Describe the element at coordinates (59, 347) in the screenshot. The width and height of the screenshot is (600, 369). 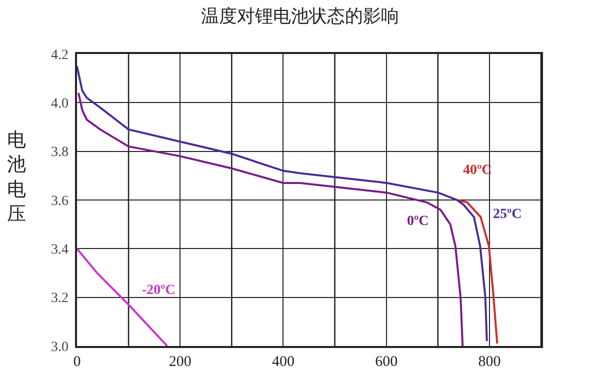
I see `y-tick-label: 3.0` at that location.